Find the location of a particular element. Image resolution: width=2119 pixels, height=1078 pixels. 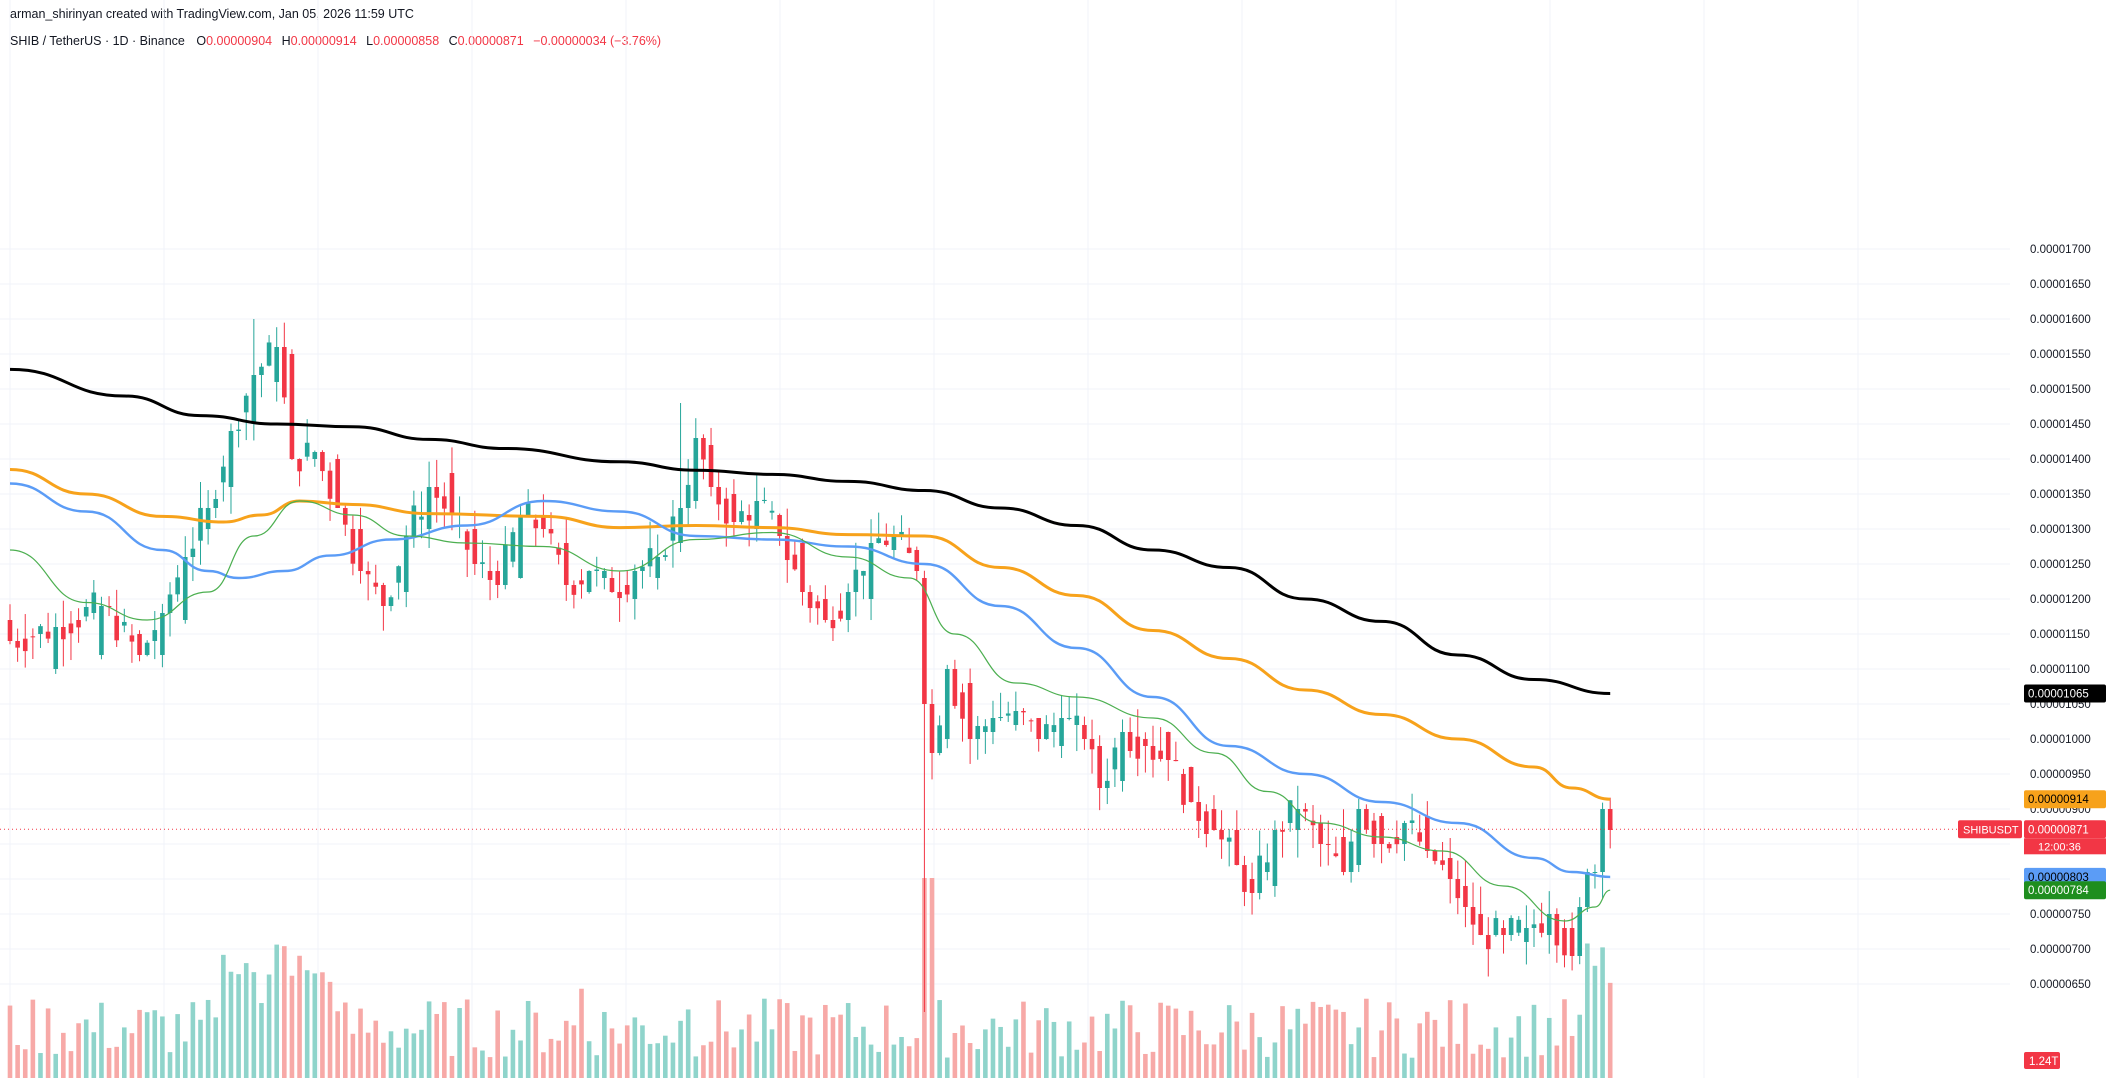

price-label-value: 0.00001065 is located at coordinates (2058, 695).